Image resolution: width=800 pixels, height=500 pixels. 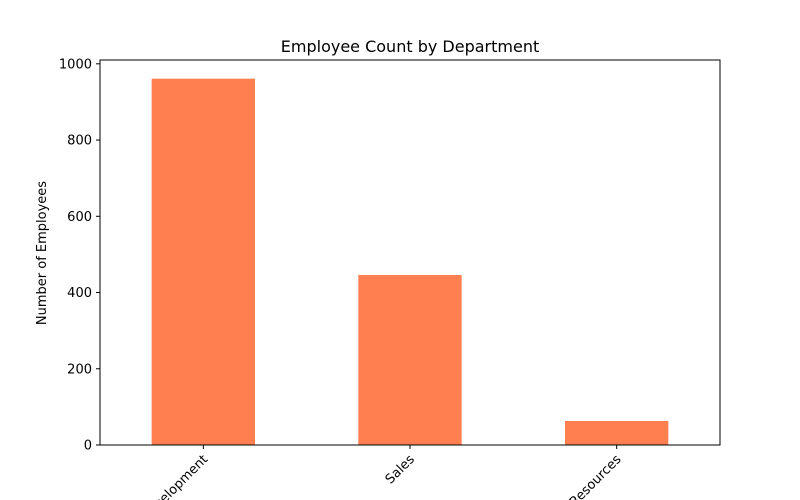 What do you see at coordinates (79, 293) in the screenshot?
I see `y-tick-label-2: 400` at bounding box center [79, 293].